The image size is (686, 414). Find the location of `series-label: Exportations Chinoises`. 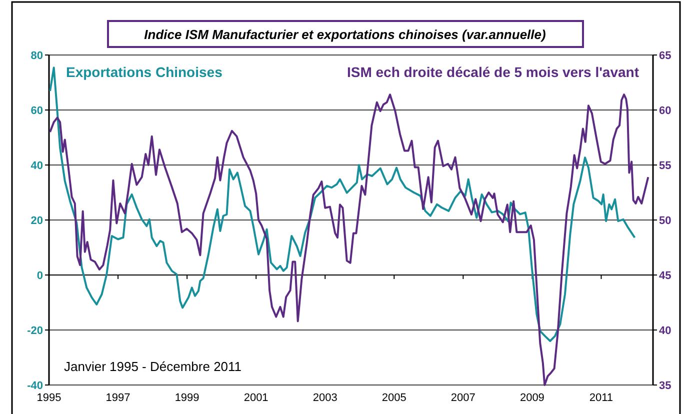

series-label: Exportations Chinoises is located at coordinates (144, 72).